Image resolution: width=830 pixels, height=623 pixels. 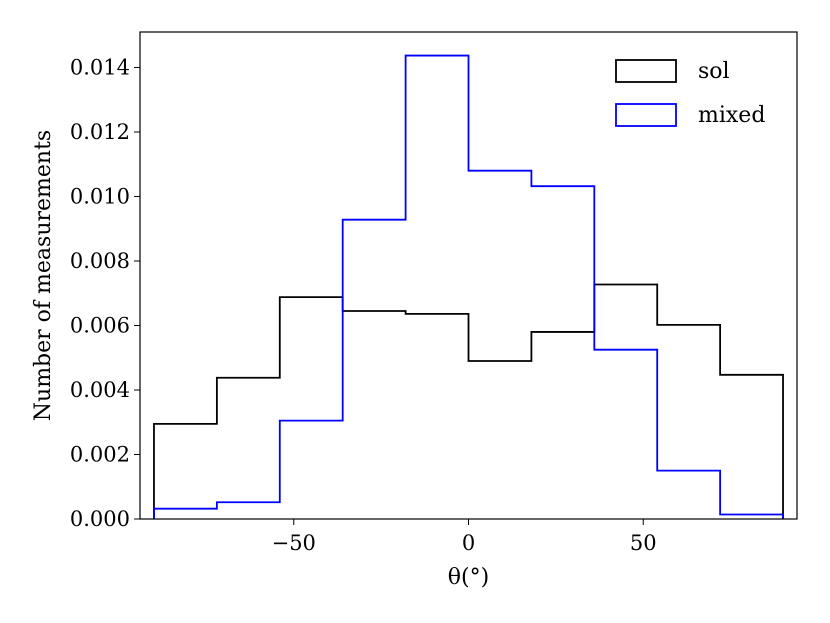 I want to click on x-tick-label: 50, so click(x=643, y=543).